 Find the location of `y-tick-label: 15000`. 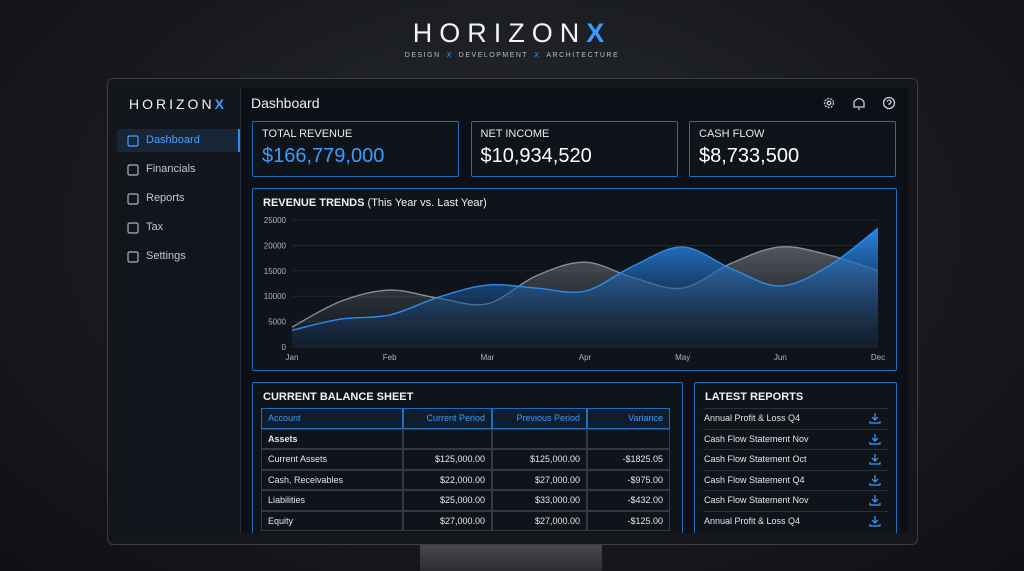

y-tick-label: 15000 is located at coordinates (275, 271).